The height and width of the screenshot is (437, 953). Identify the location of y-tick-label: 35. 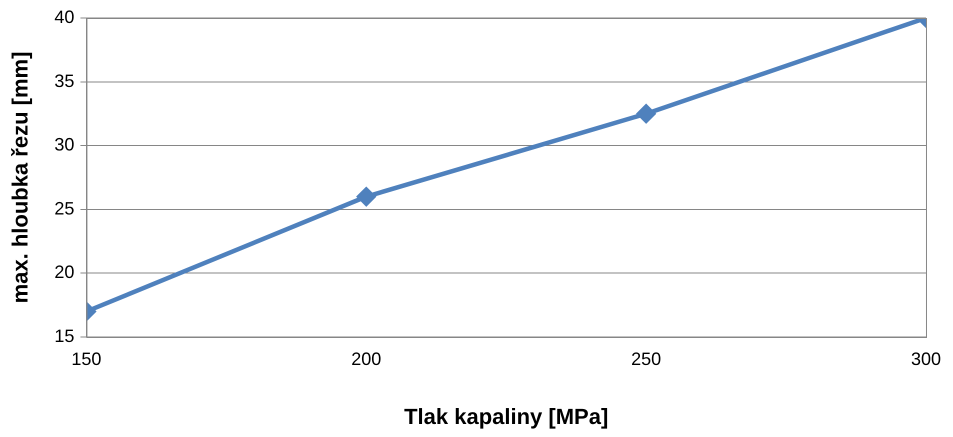
(64, 80).